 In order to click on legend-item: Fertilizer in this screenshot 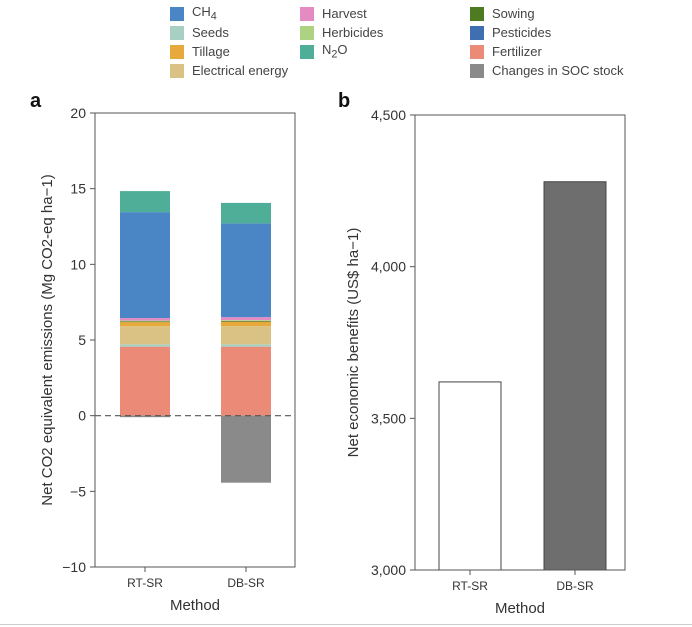, I will do `click(506, 51)`.